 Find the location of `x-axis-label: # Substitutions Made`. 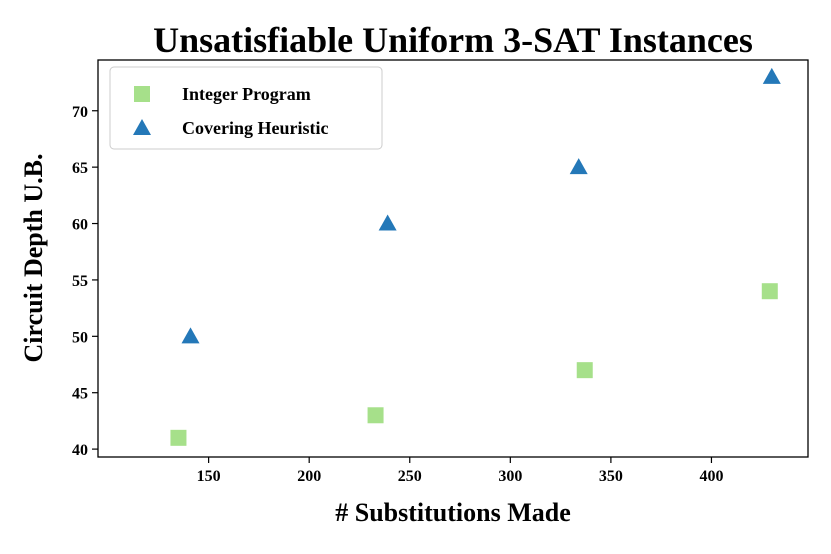

x-axis-label: # Substitutions Made is located at coordinates (453, 512).